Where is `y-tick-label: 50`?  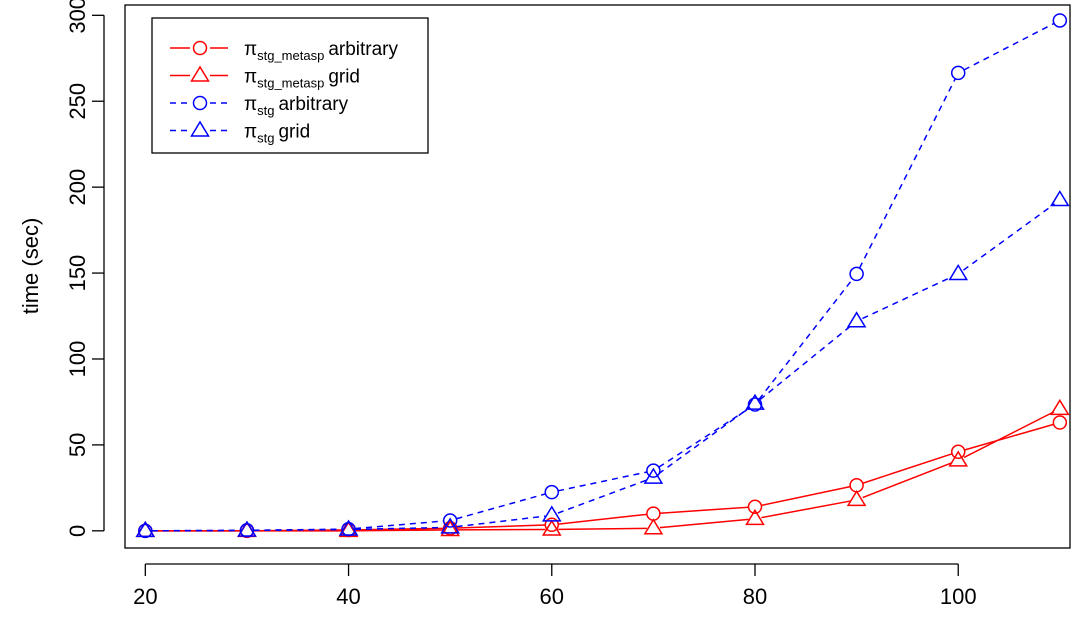
y-tick-label: 50 is located at coordinates (77, 445).